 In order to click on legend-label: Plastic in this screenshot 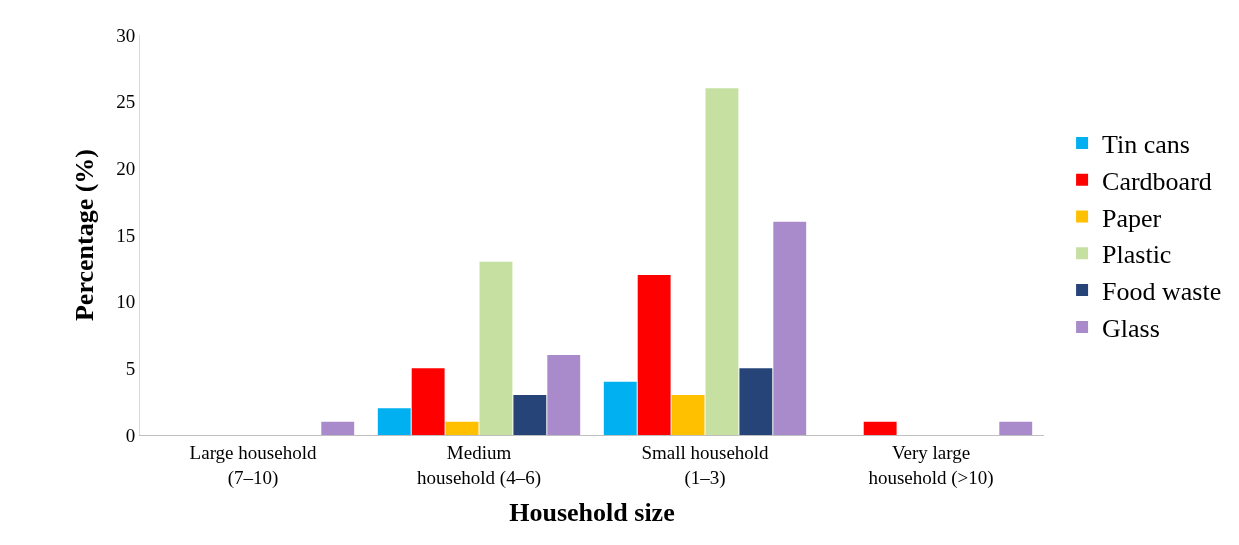, I will do `click(1137, 255)`.